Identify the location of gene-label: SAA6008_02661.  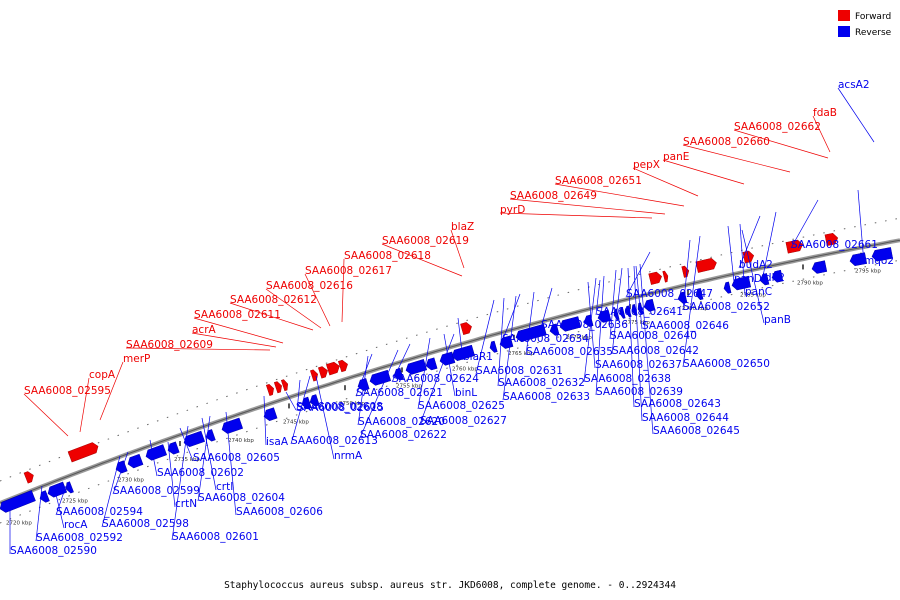
(834, 245).